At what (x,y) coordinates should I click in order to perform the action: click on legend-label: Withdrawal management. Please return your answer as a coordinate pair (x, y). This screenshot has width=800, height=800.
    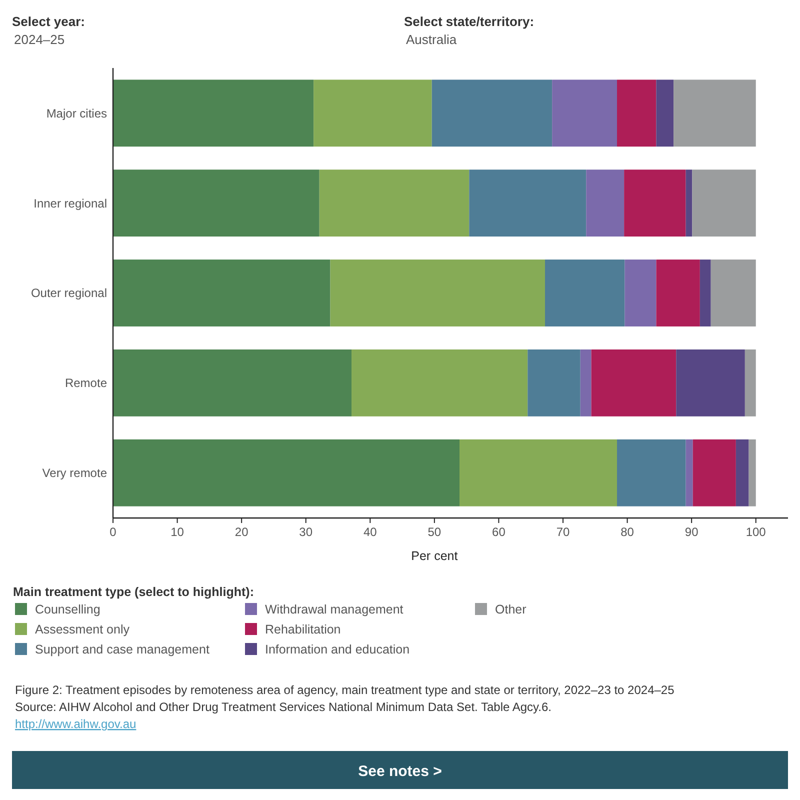
    Looking at the image, I should click on (334, 609).